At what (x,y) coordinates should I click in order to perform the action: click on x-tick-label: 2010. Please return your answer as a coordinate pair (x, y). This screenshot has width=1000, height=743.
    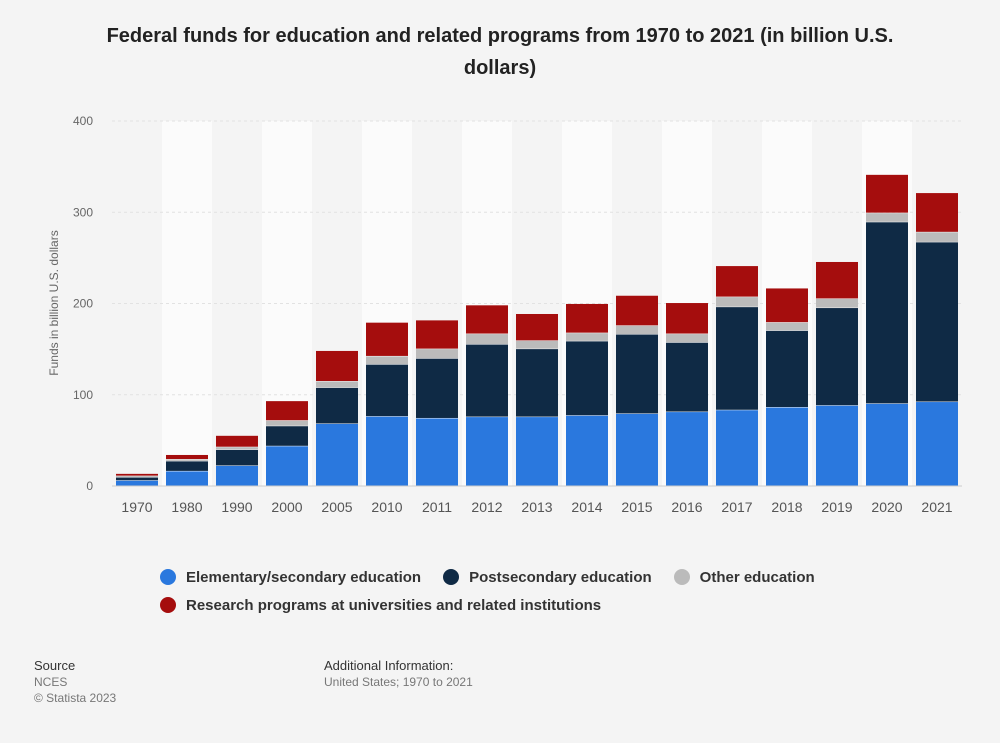
    Looking at the image, I should click on (386, 507).